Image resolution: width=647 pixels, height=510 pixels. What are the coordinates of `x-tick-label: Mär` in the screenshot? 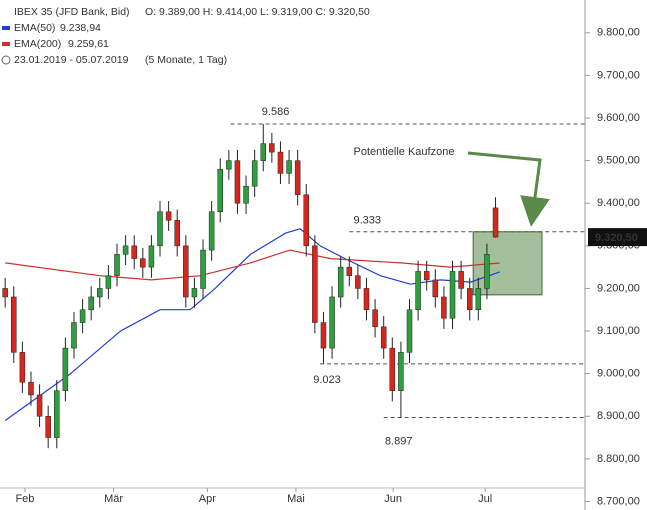 It's located at (113, 499).